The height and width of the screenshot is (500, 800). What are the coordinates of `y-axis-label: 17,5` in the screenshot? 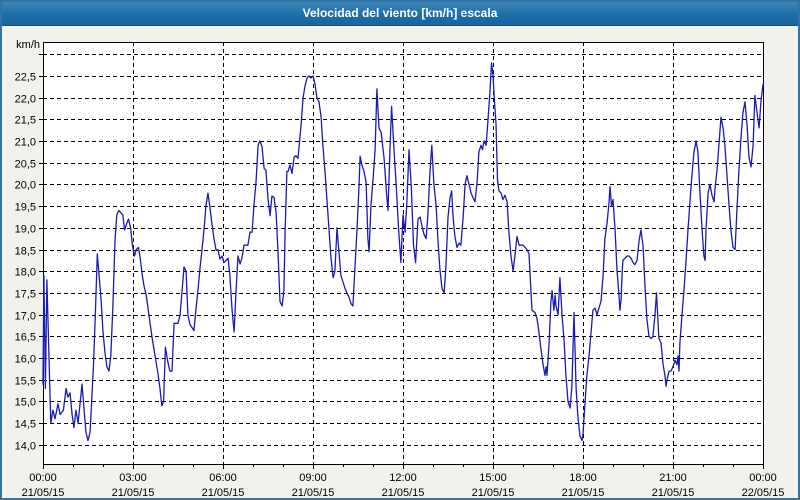 It's located at (25, 295).